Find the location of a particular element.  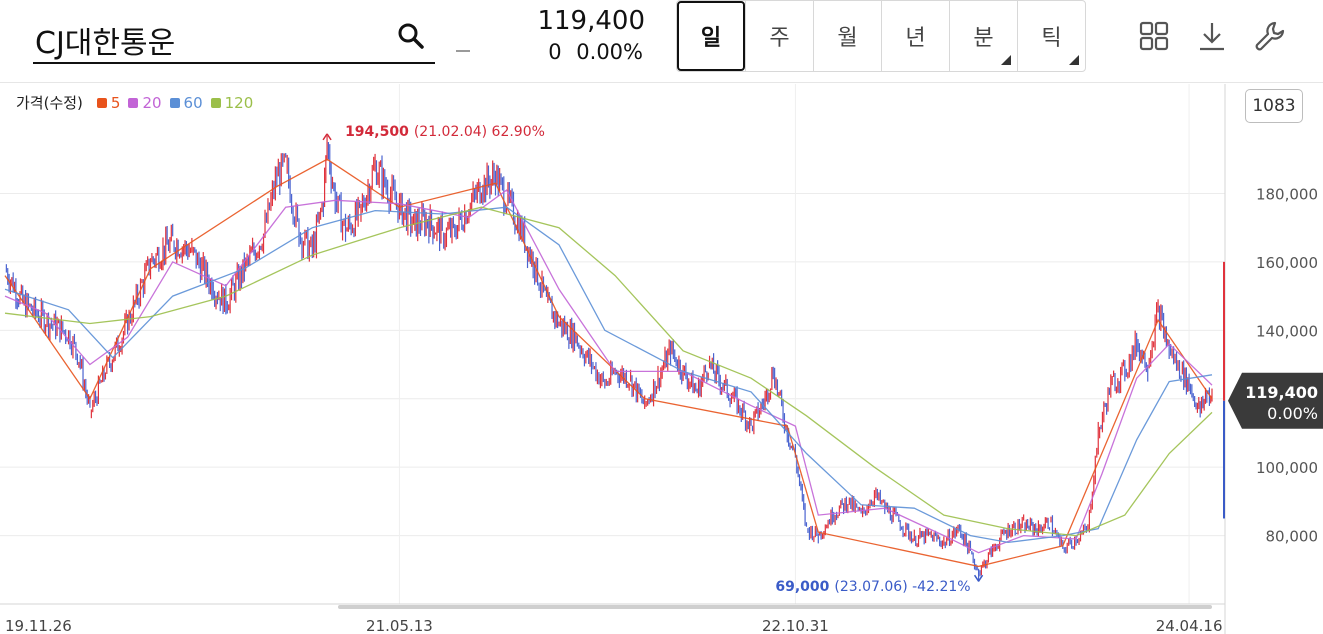

legend-title: 가격(수정) is located at coordinates (49, 103).